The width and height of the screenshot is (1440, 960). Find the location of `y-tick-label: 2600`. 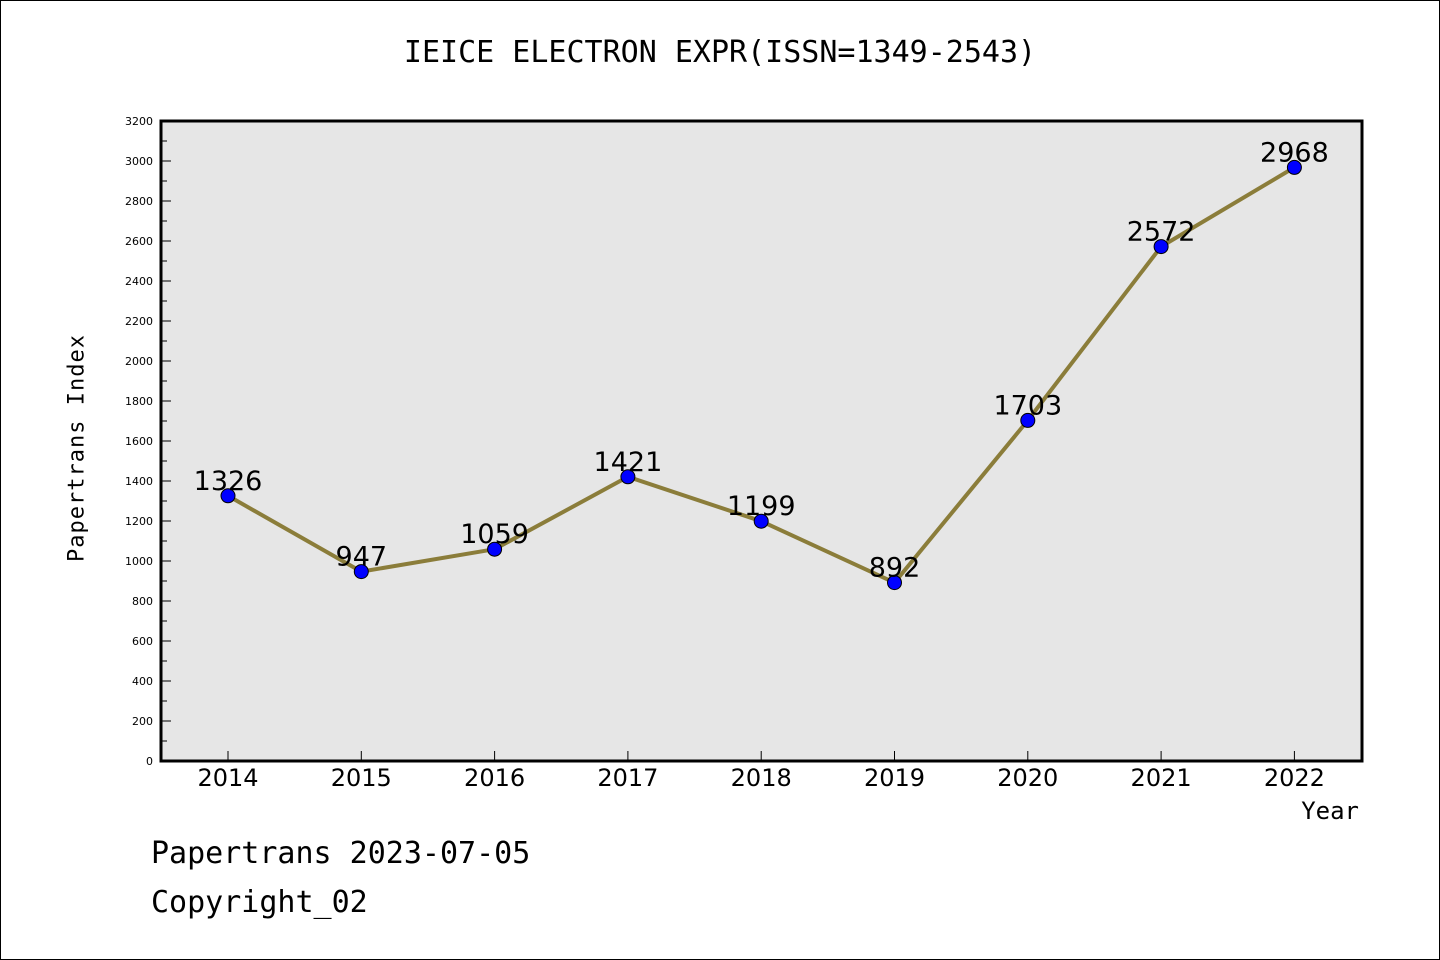

y-tick-label: 2600 is located at coordinates (139, 241).